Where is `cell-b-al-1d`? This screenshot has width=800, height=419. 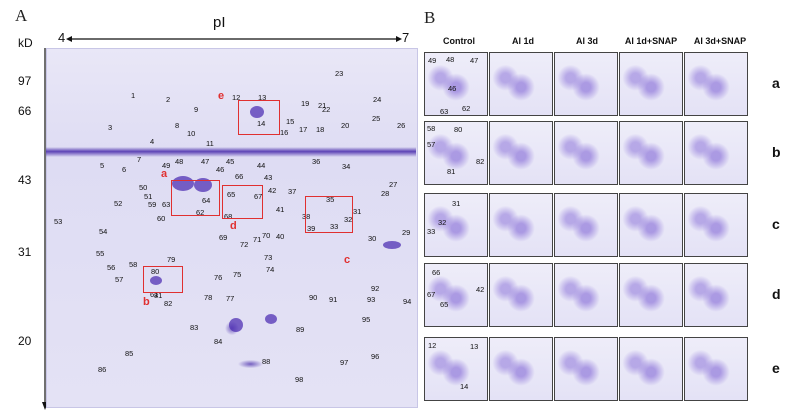
cell-b-al-1d is located at coordinates (521, 153).